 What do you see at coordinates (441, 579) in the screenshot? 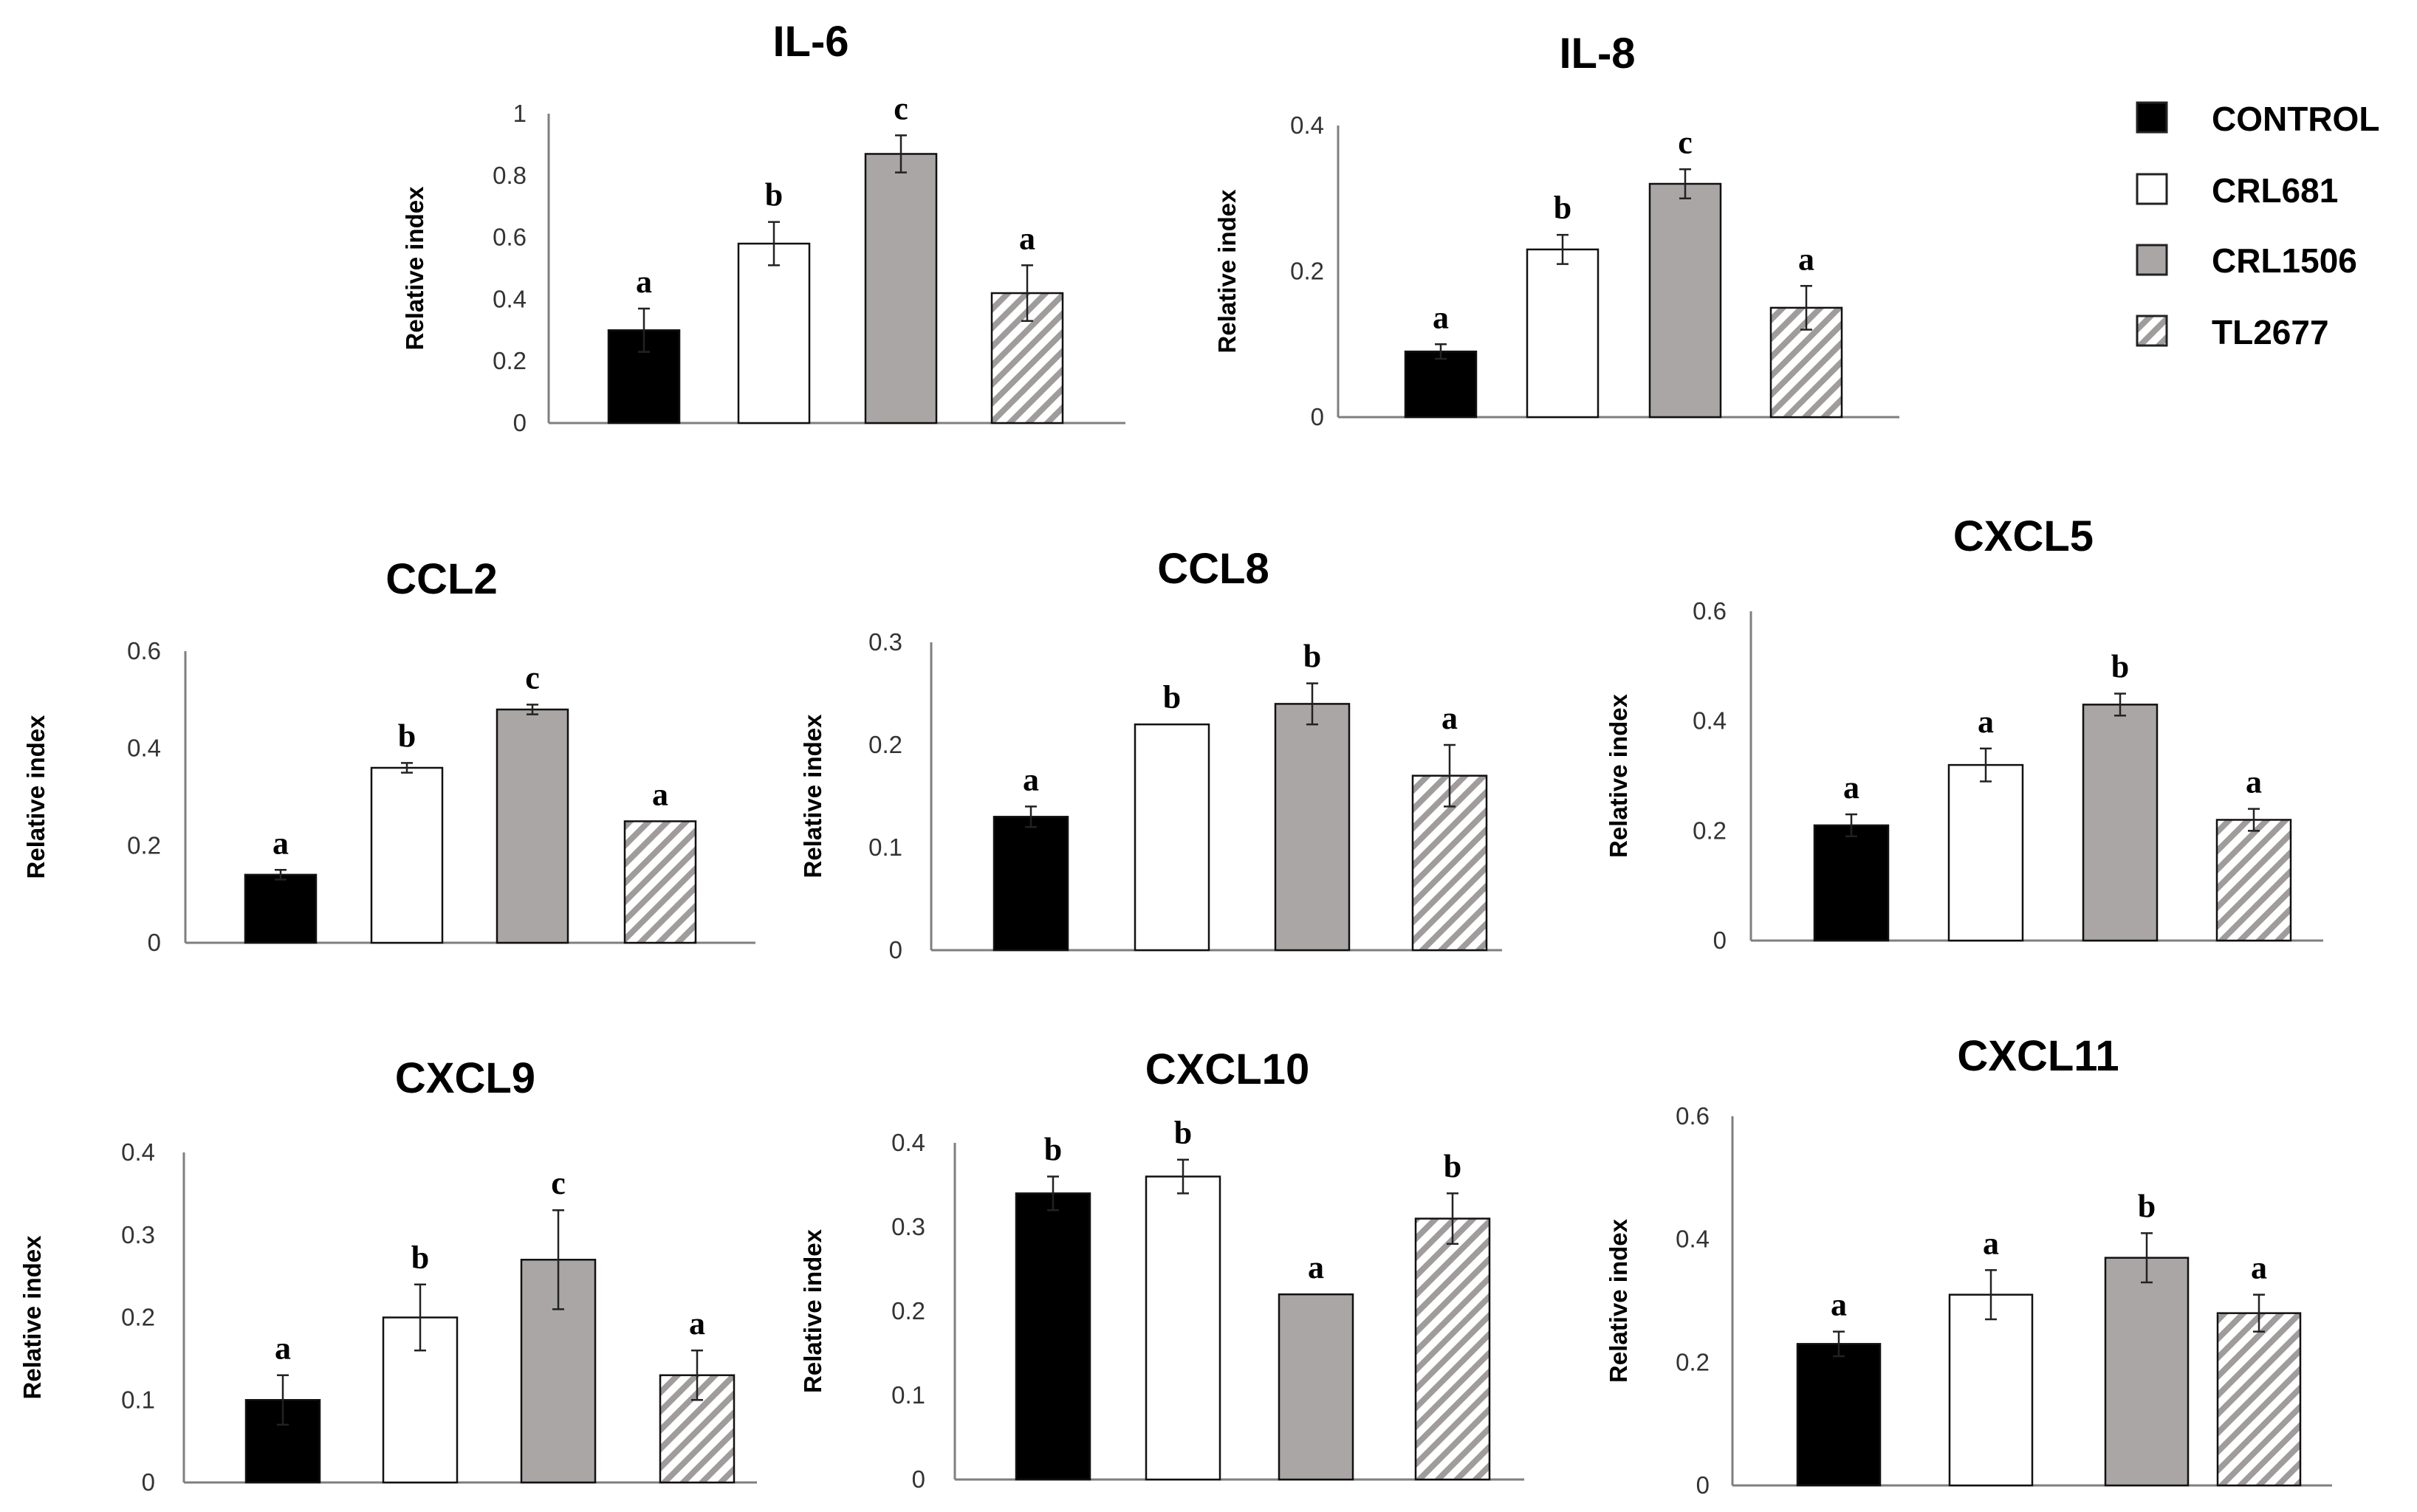
I see `chart-title: CCL2` at bounding box center [441, 579].